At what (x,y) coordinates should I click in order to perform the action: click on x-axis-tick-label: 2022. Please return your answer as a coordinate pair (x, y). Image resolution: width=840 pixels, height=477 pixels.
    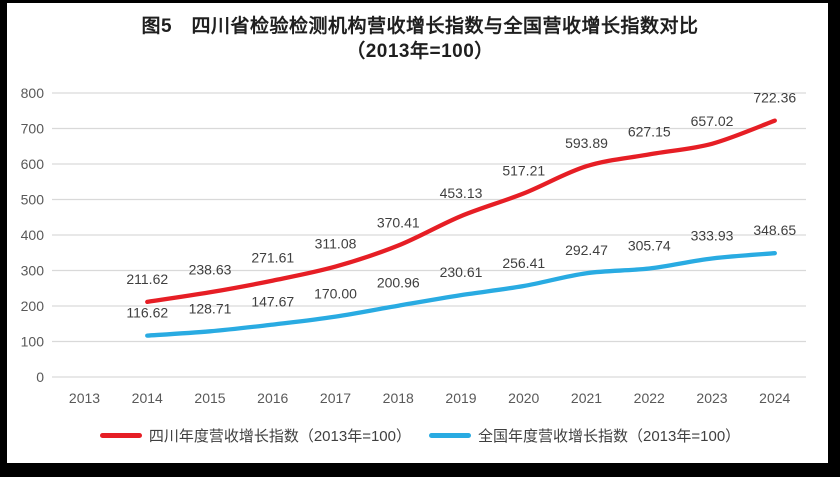
    Looking at the image, I should click on (649, 398).